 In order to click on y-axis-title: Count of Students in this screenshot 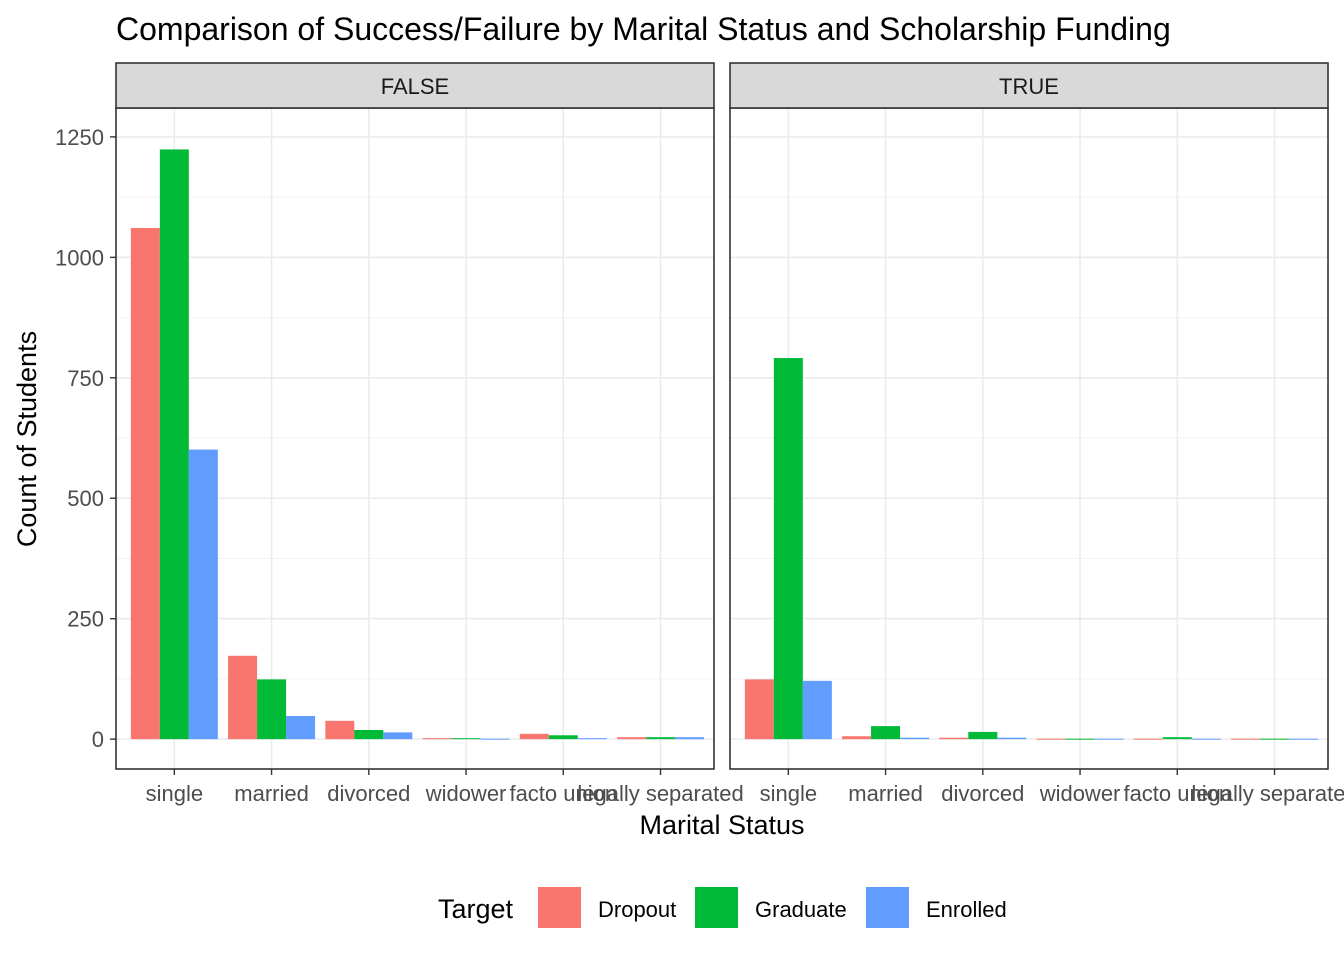, I will do `click(27, 439)`.